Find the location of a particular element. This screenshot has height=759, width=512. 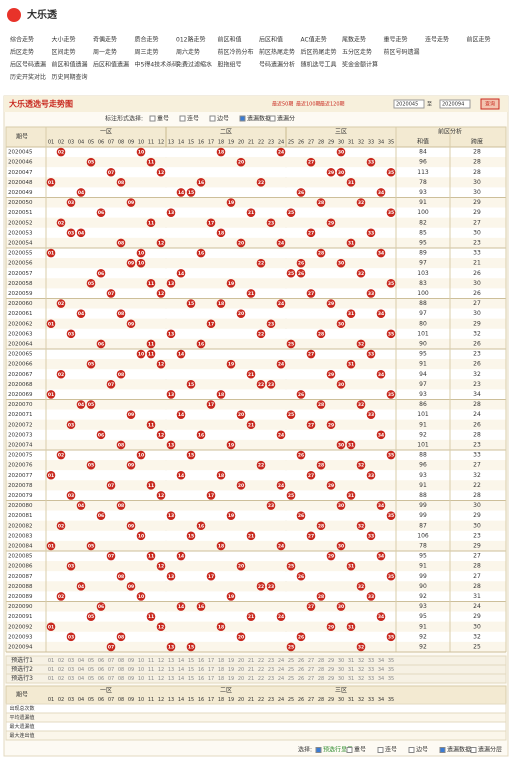

nav-link: 区间走势 is located at coordinates (64, 52).